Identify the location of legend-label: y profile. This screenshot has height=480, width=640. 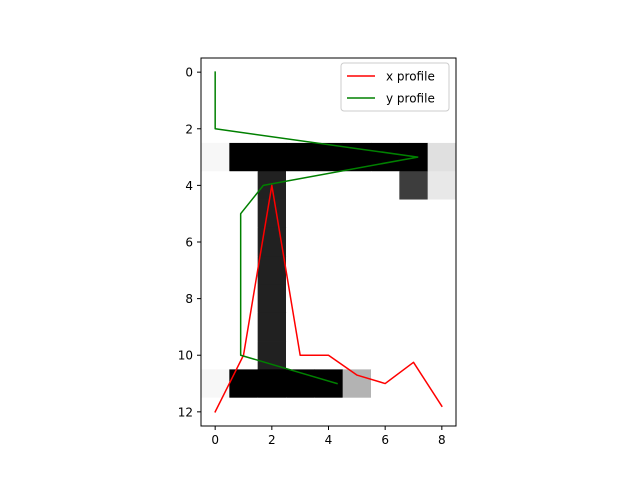
(410, 99).